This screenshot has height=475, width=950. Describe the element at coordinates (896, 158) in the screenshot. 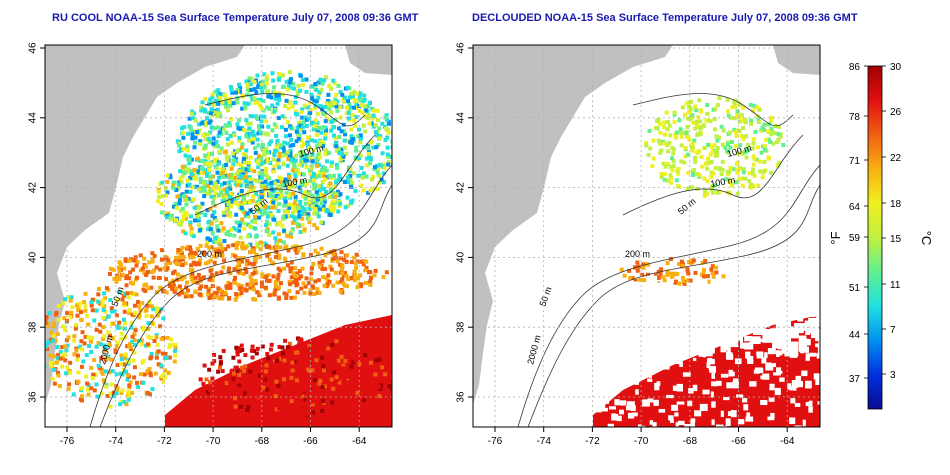

I see `celsius-tick-label: 22` at that location.